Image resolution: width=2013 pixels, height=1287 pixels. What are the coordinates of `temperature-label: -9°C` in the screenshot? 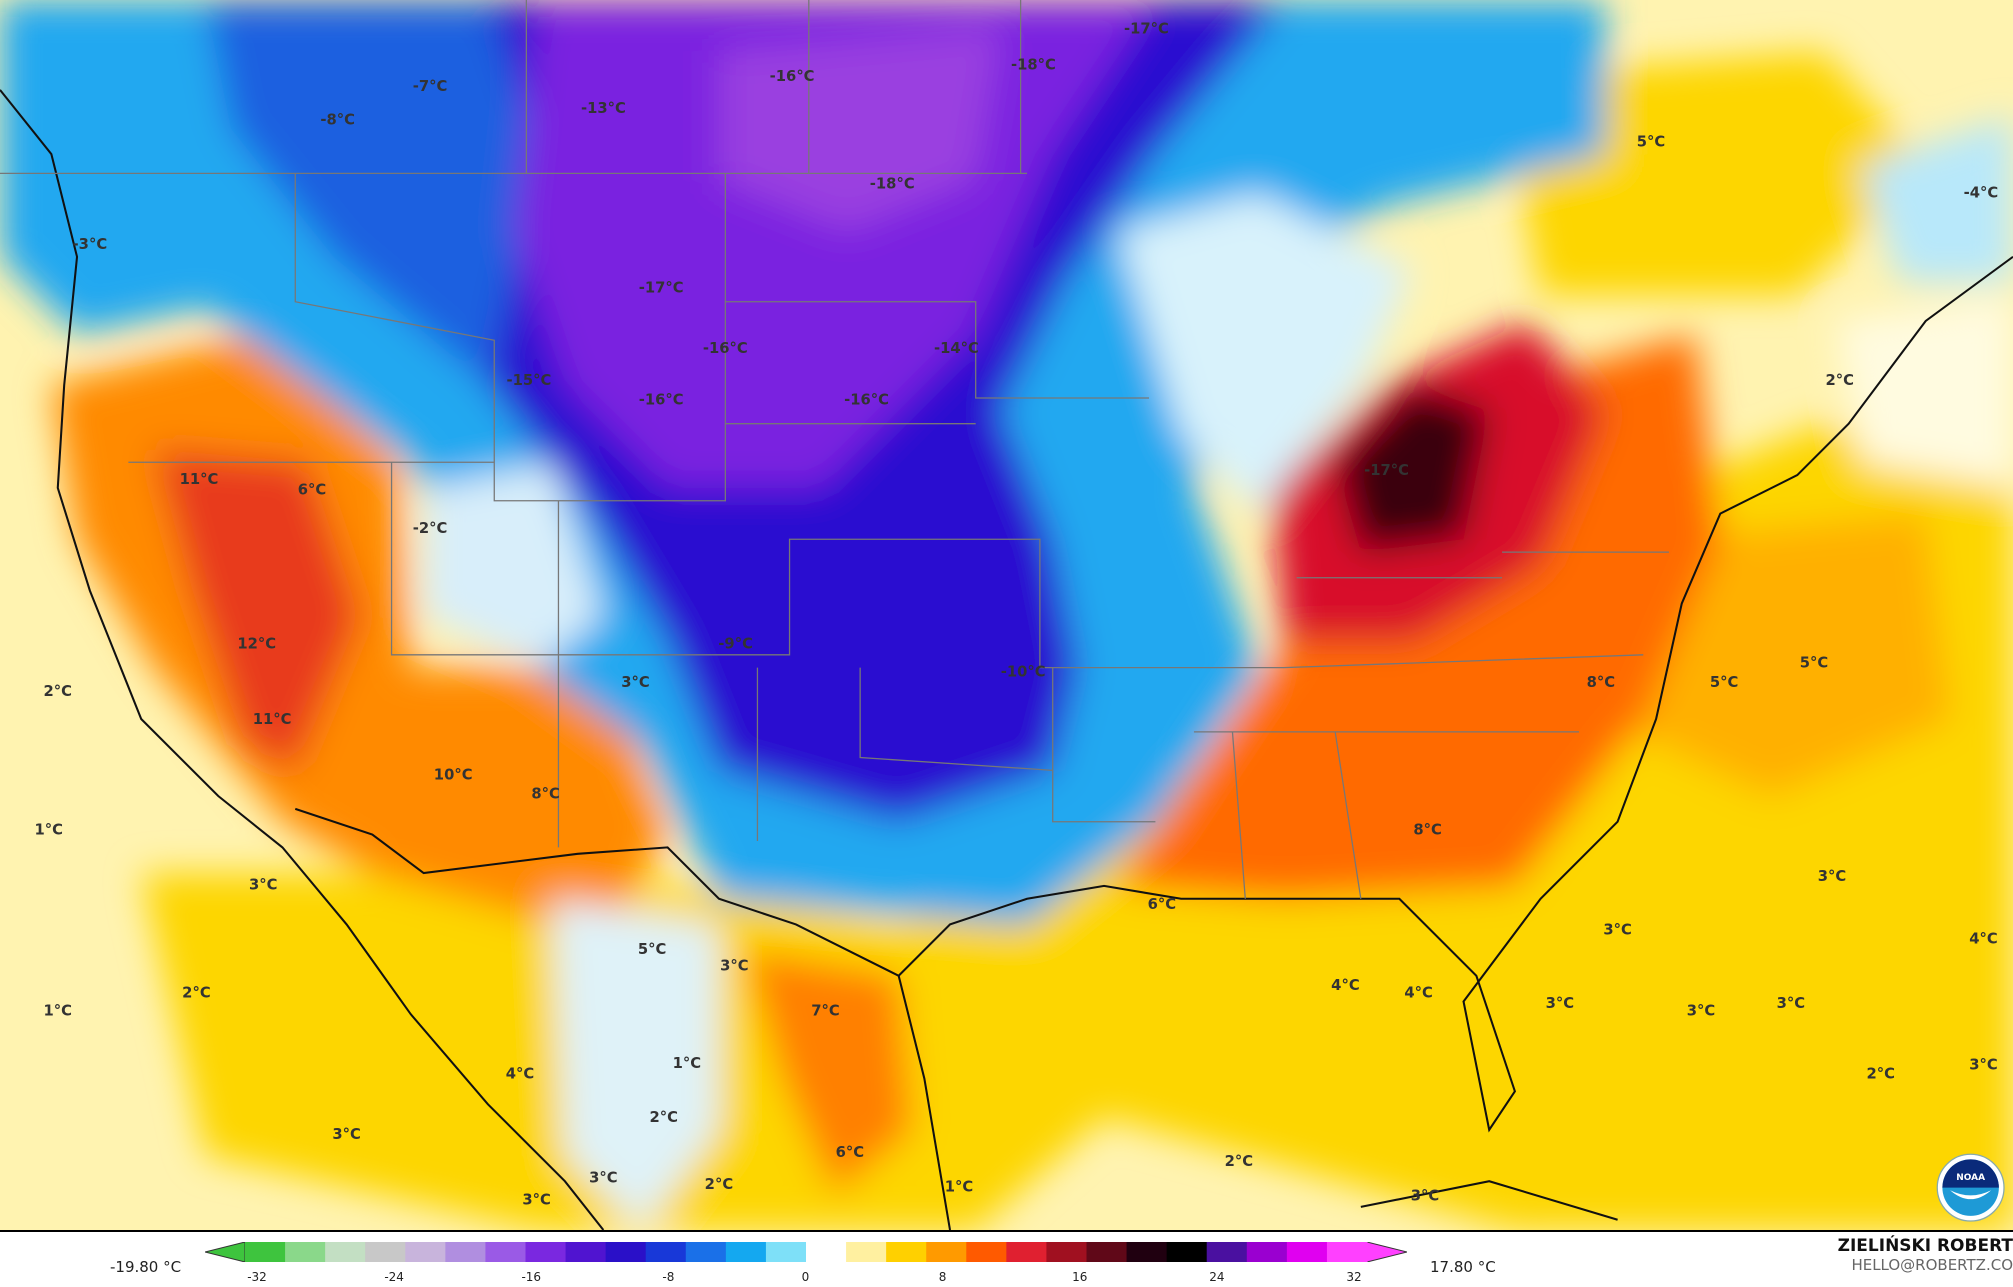 It's located at (735, 643).